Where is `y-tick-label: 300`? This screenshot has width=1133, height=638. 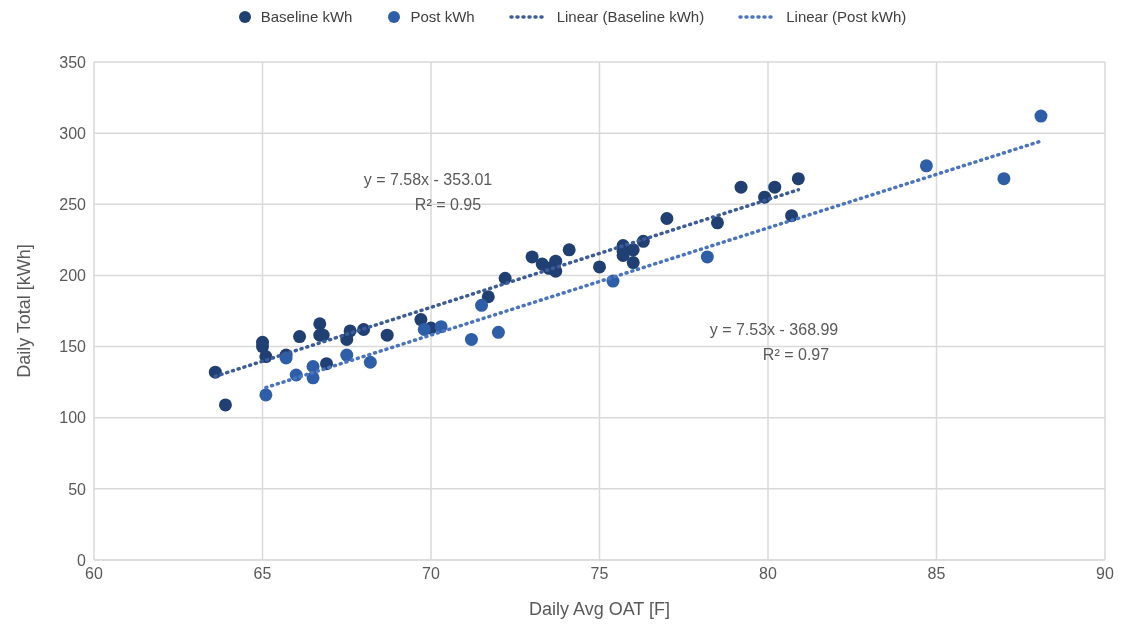 y-tick-label: 300 is located at coordinates (73, 133).